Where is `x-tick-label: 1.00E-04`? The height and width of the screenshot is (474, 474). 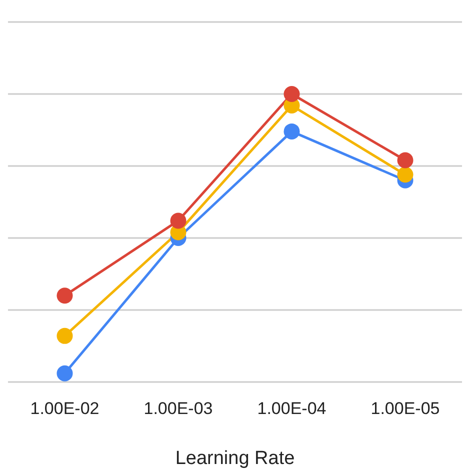 x-tick-label: 1.00E-04 is located at coordinates (291, 408).